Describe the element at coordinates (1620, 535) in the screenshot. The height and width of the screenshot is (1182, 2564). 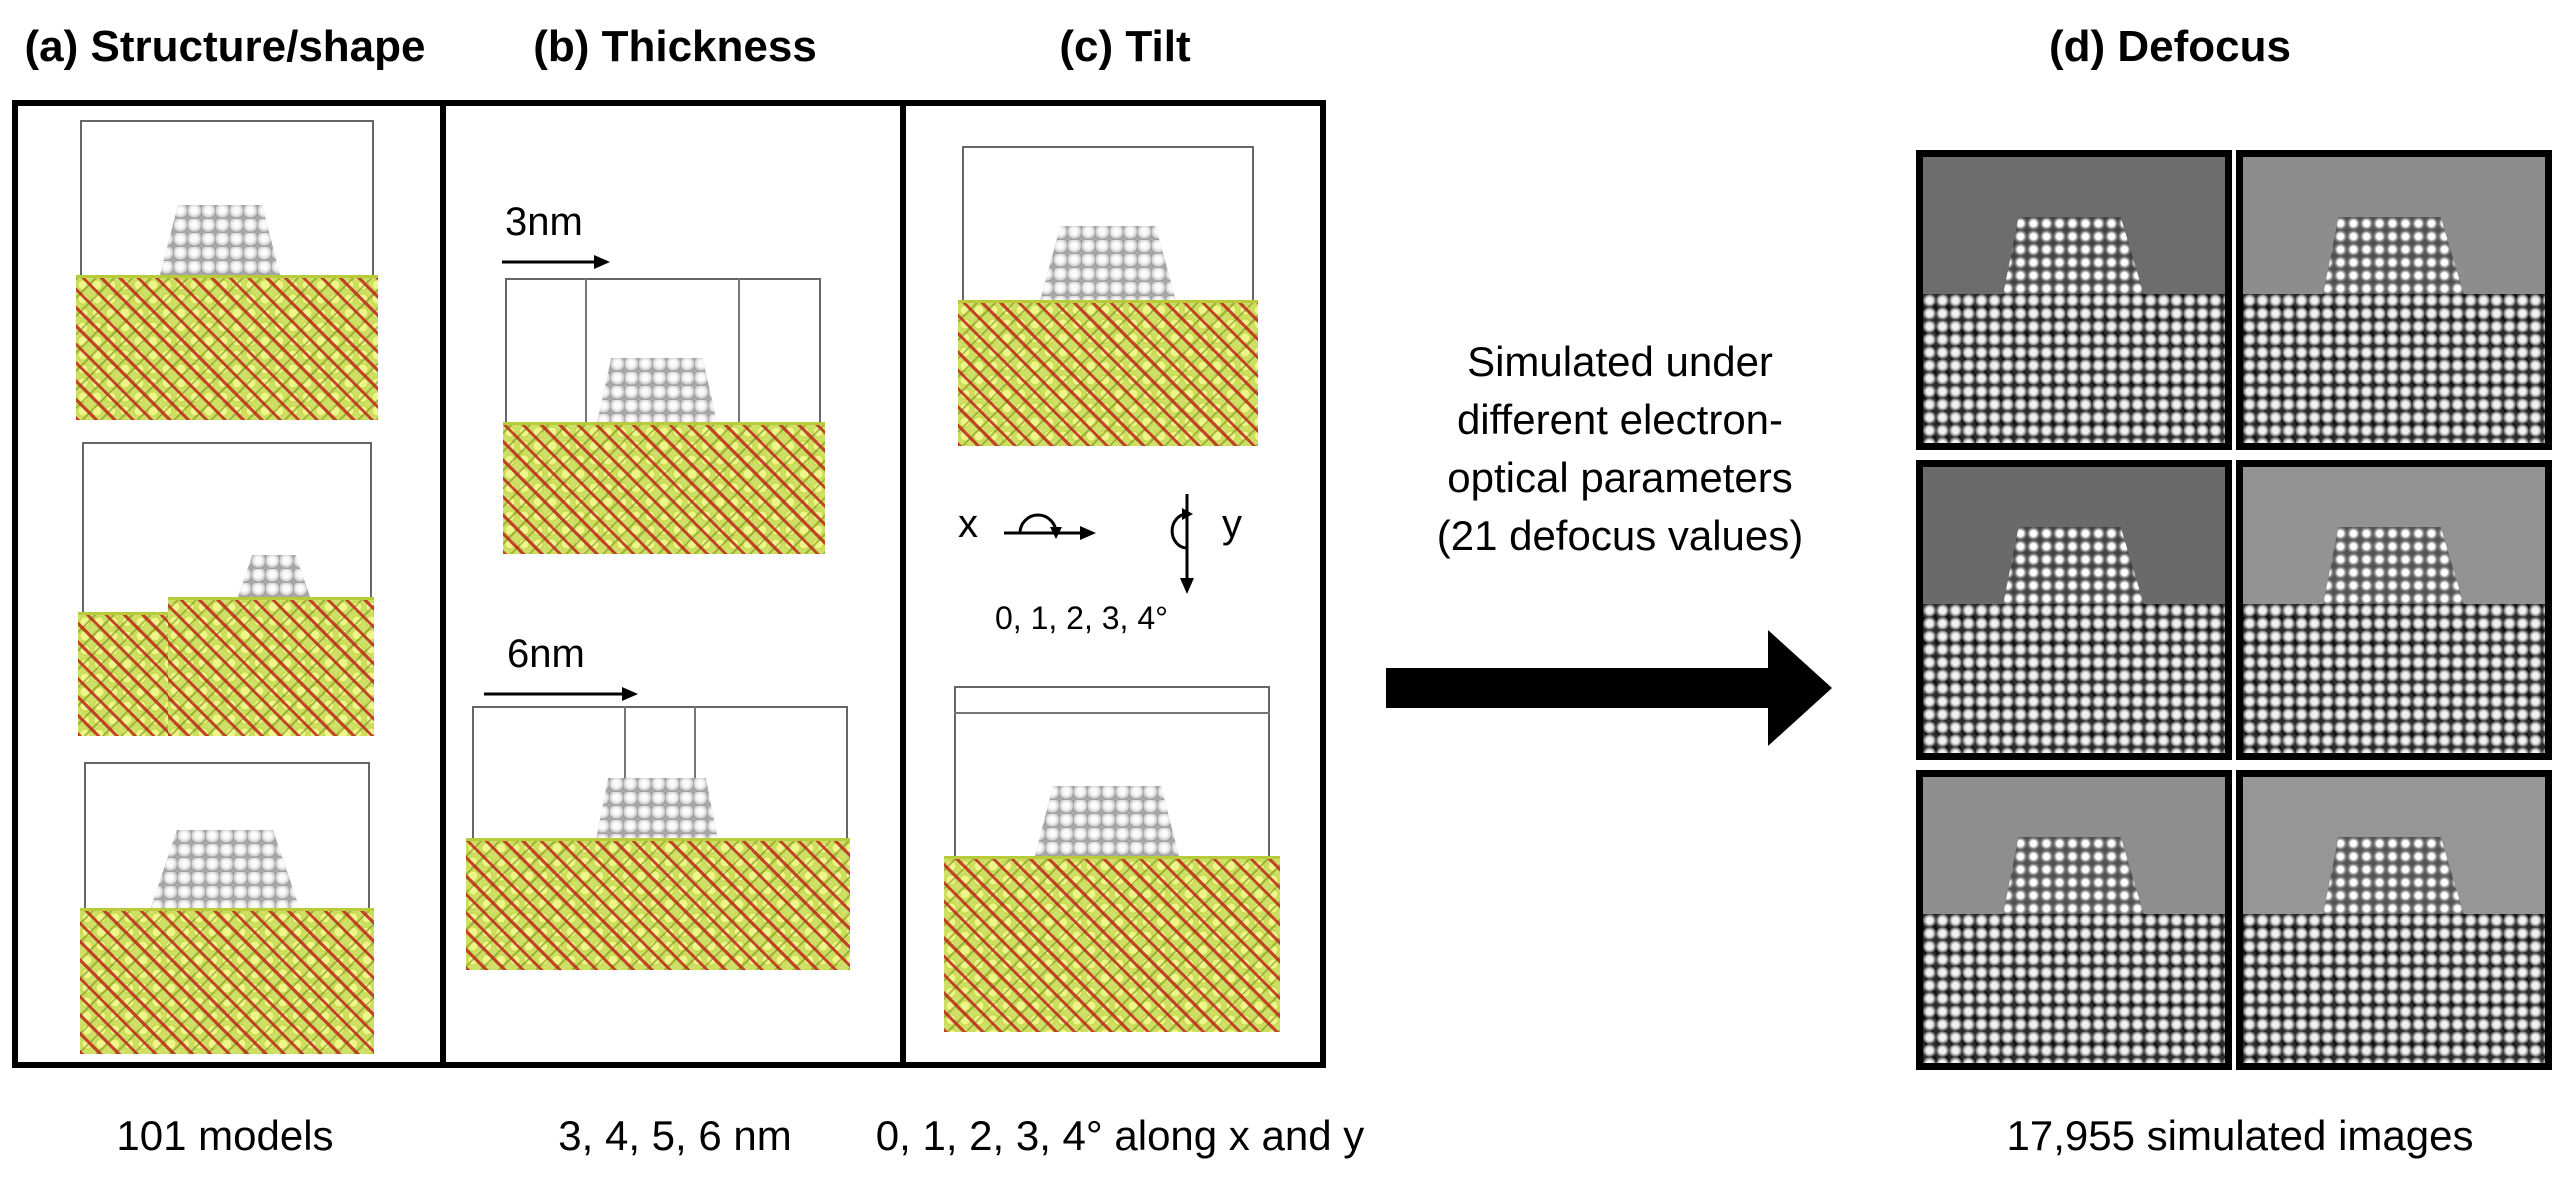
I see `arrow-text-line-4: (21 defocus values)` at that location.